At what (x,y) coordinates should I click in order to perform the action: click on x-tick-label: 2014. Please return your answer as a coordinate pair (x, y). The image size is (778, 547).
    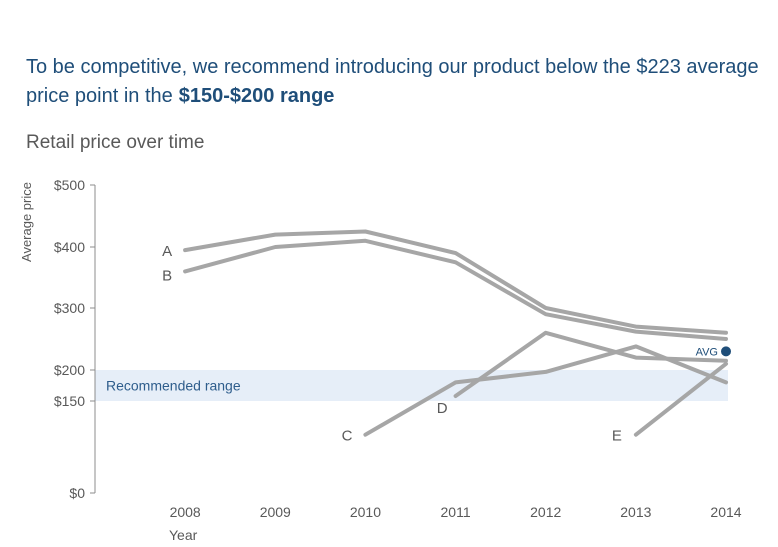
    Looking at the image, I should click on (725, 512).